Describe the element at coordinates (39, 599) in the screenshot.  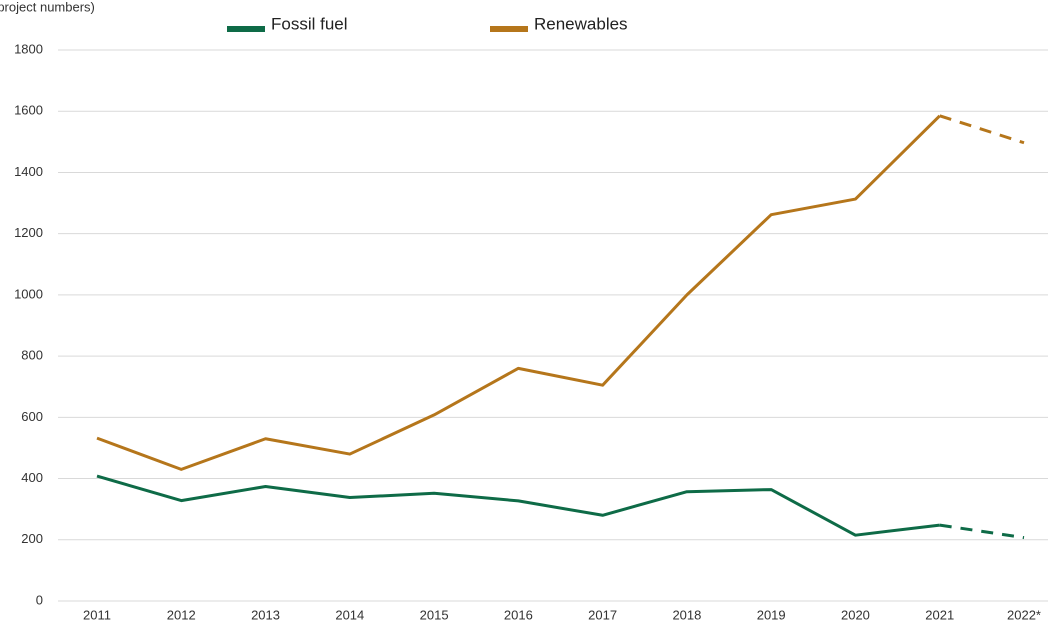
I see `y-tick-label: 0` at that location.